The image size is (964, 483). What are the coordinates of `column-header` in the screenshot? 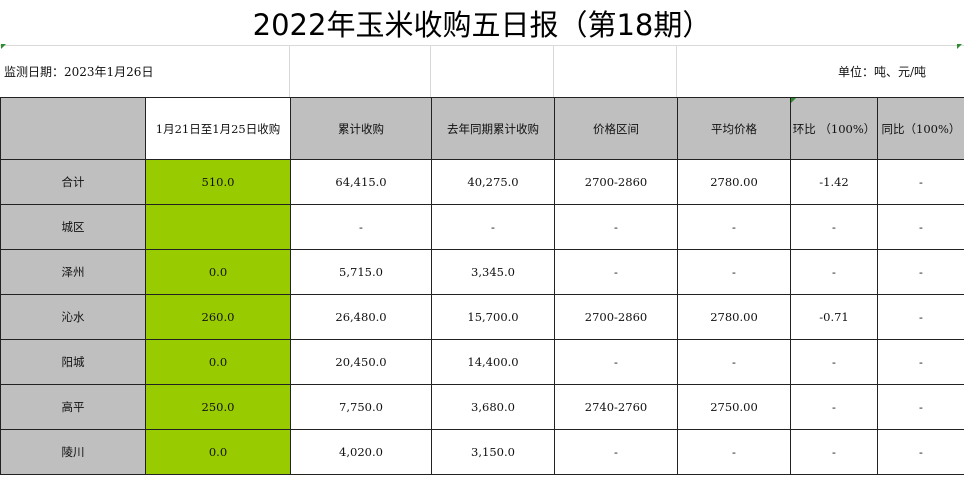 It's located at (73, 128).